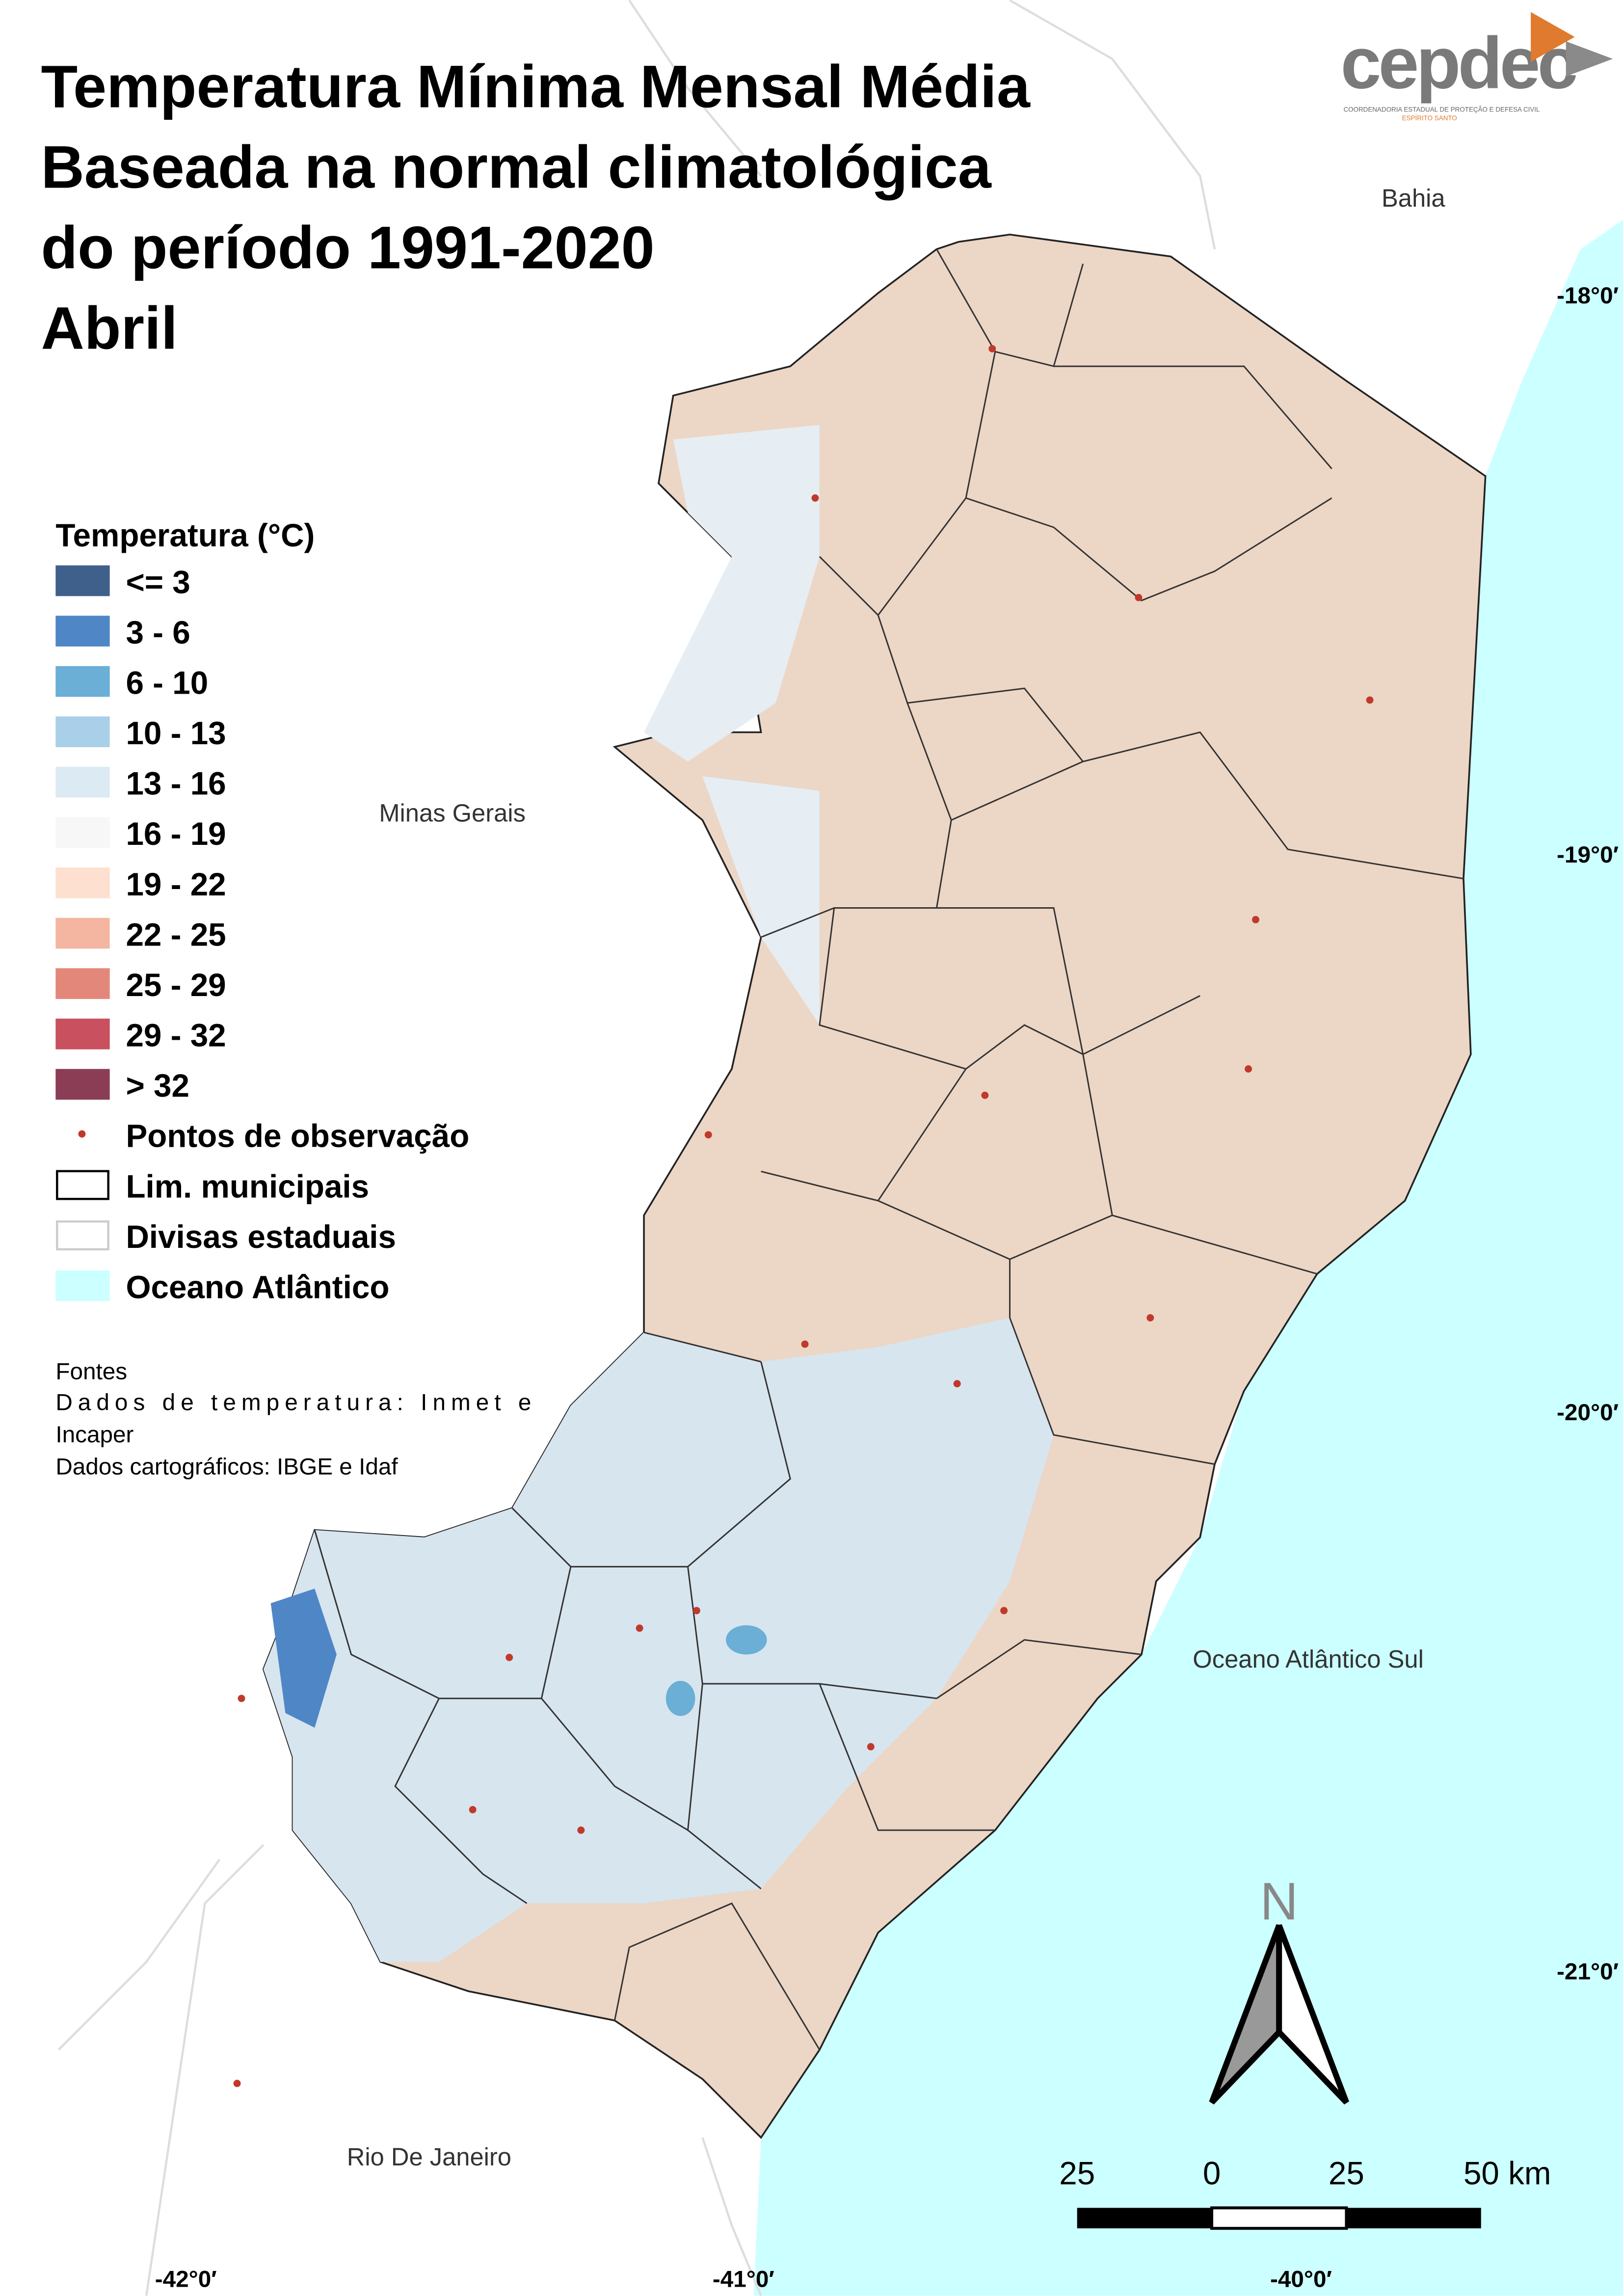 This screenshot has width=1623, height=2296. Describe the element at coordinates (1279, 1901) in the screenshot. I see `north-label: N` at that location.